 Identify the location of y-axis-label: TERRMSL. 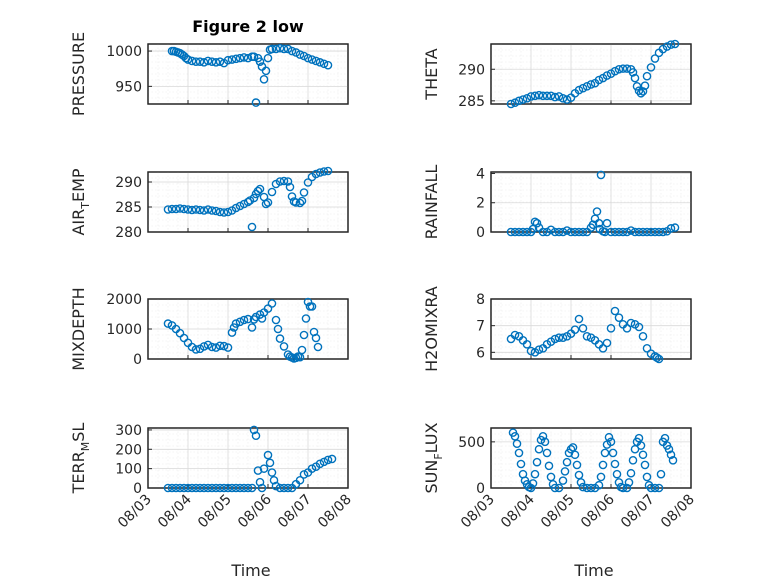
(80, 459).